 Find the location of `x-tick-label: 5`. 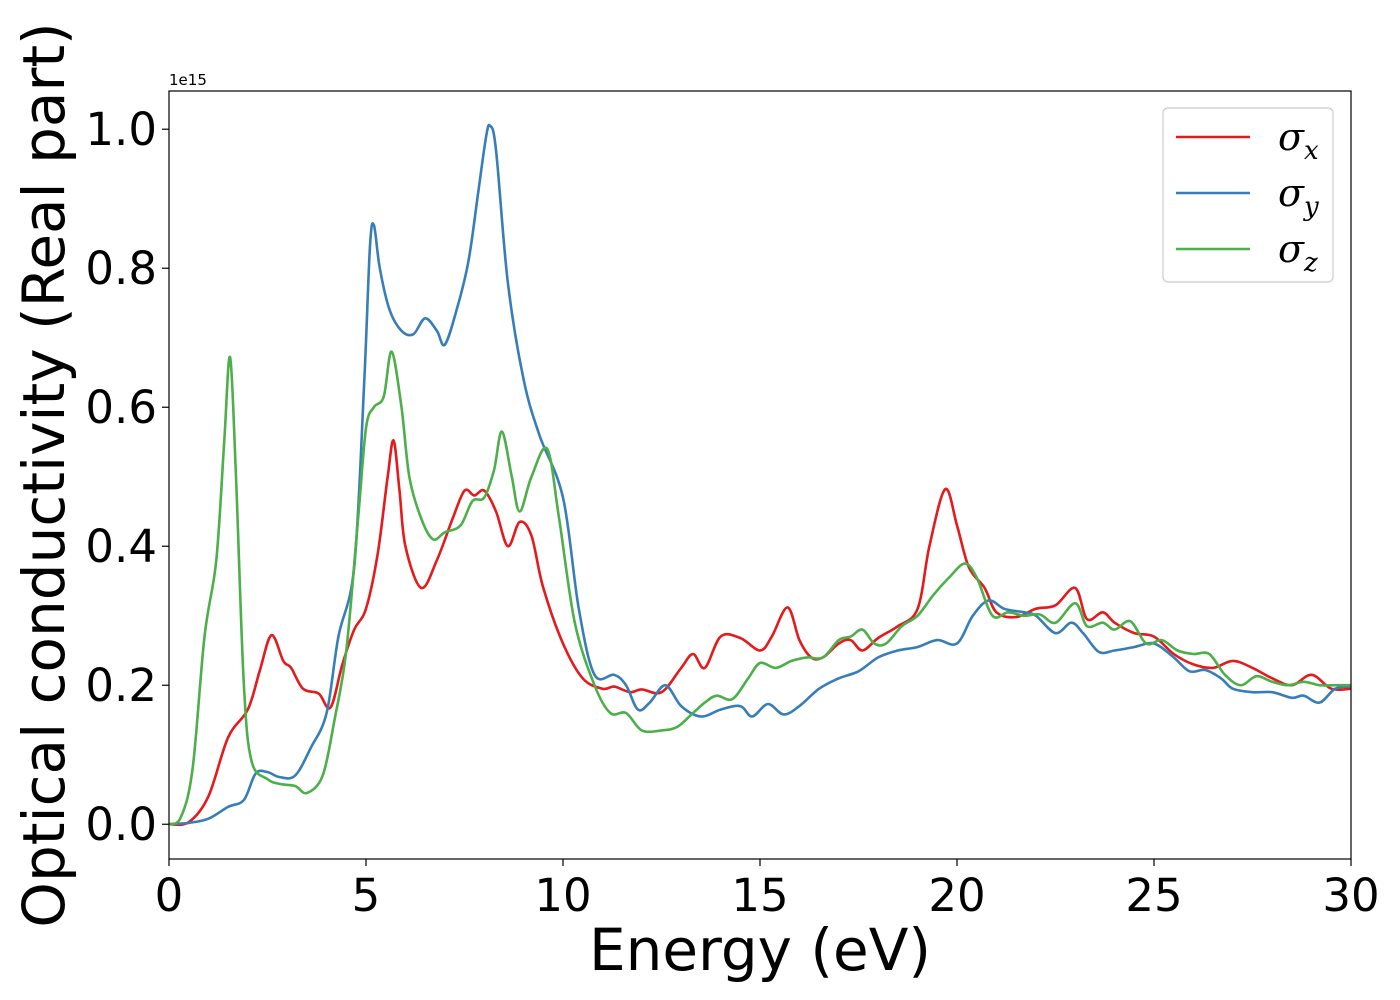

x-tick-label: 5 is located at coordinates (366, 895).